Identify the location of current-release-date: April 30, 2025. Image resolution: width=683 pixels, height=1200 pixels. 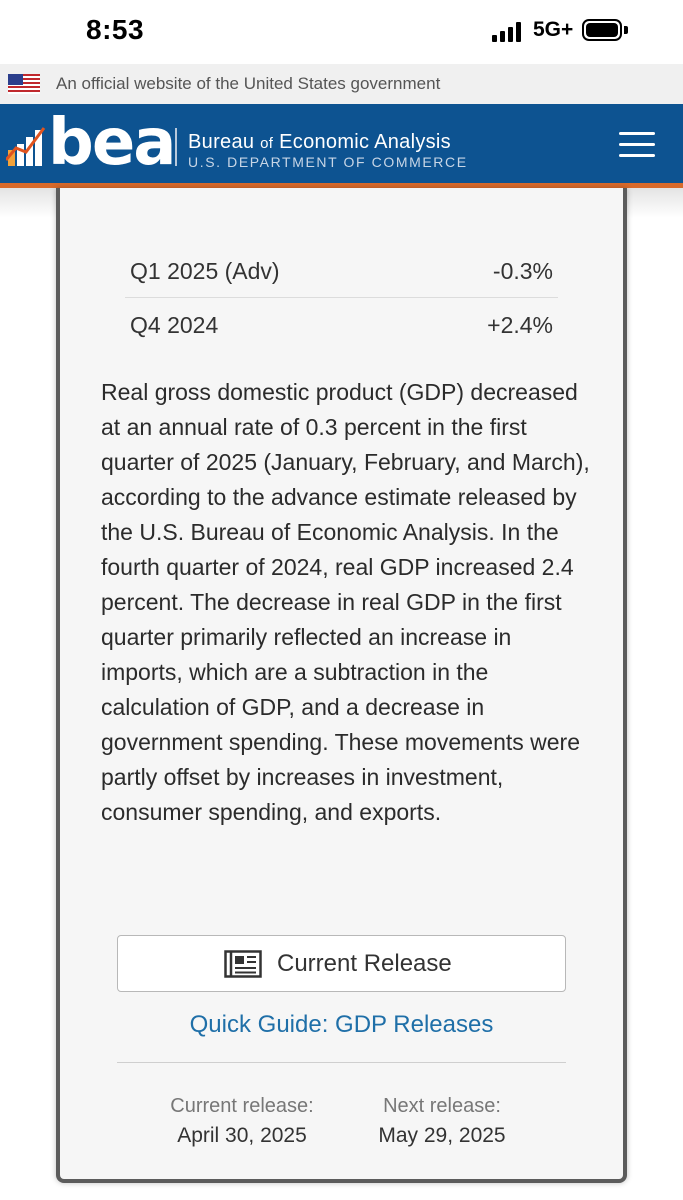
(242, 1135).